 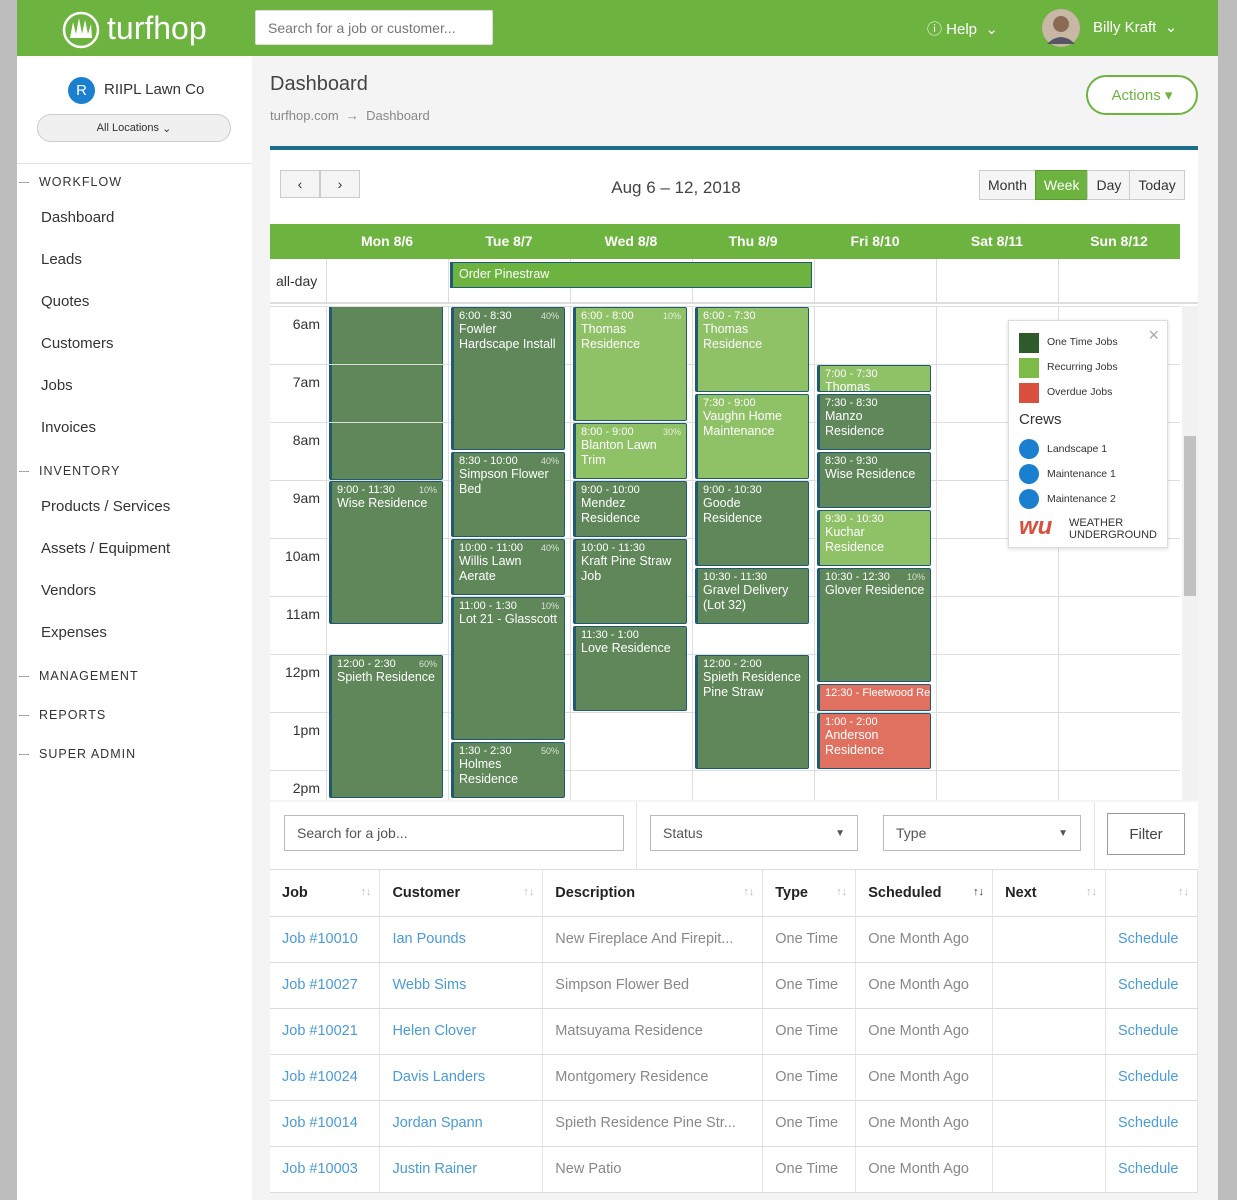 What do you see at coordinates (461, 985) in the screenshot?
I see `cell: Webb Sims` at bounding box center [461, 985].